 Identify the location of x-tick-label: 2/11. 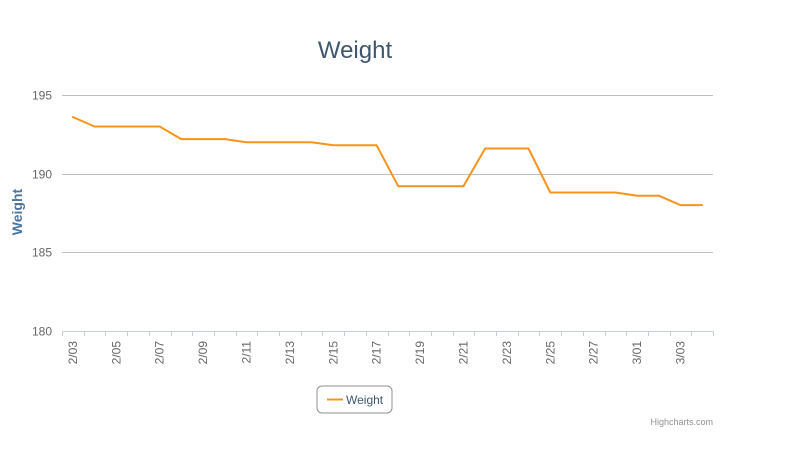
(246, 352).